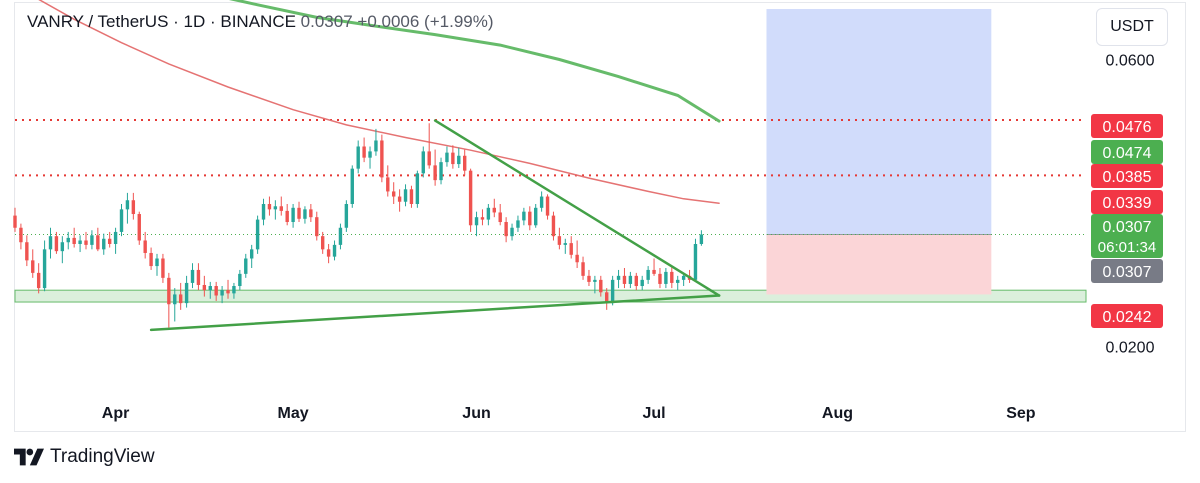  What do you see at coordinates (577, 208) in the screenshot?
I see `trendline-resistance` at bounding box center [577, 208].